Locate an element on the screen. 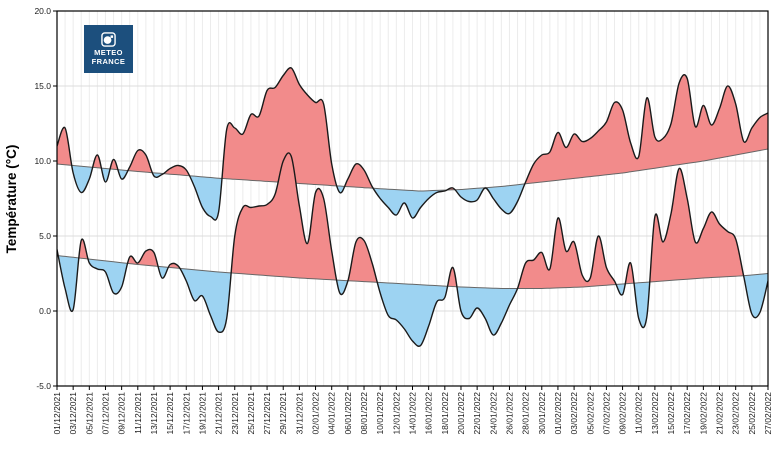  x-tick-label: 27/02/2022 is located at coordinates (768, 413).